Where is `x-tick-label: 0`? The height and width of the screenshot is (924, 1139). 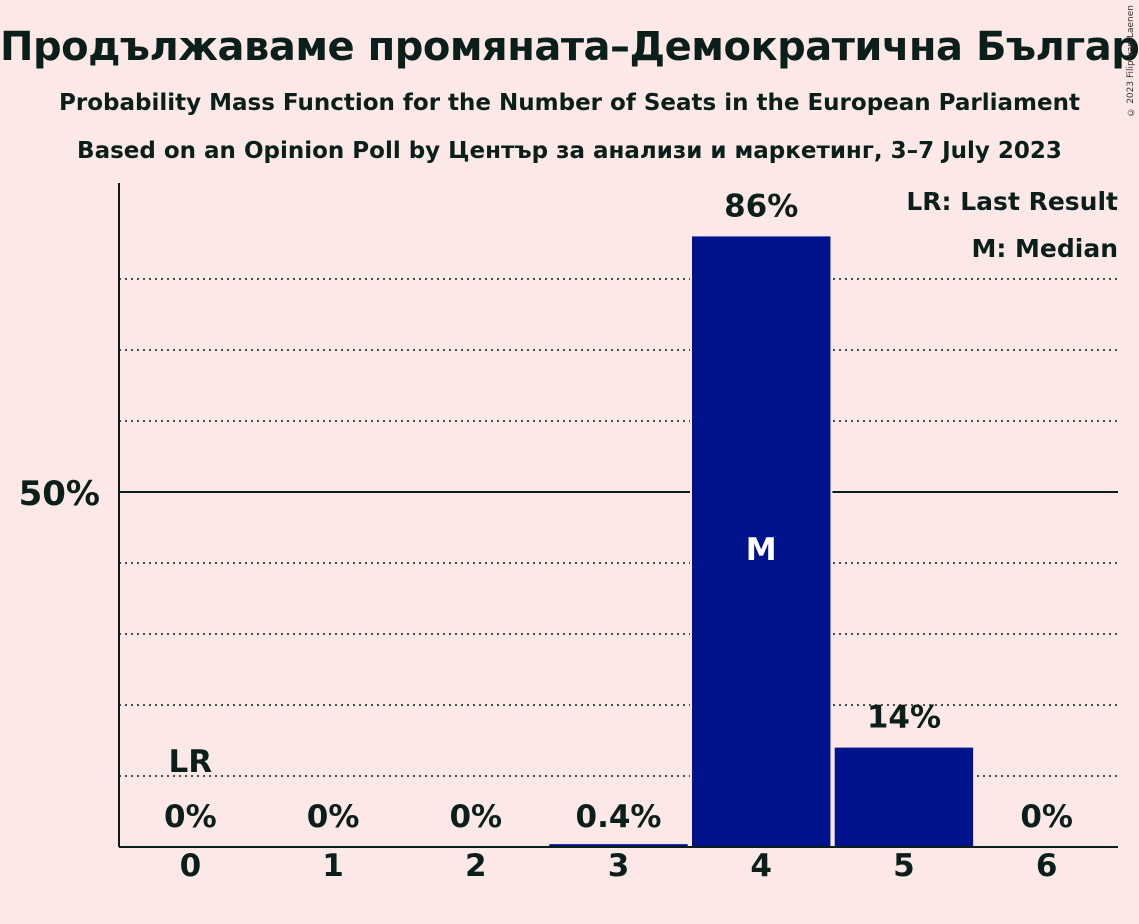 x-tick-label: 0 is located at coordinates (191, 866).